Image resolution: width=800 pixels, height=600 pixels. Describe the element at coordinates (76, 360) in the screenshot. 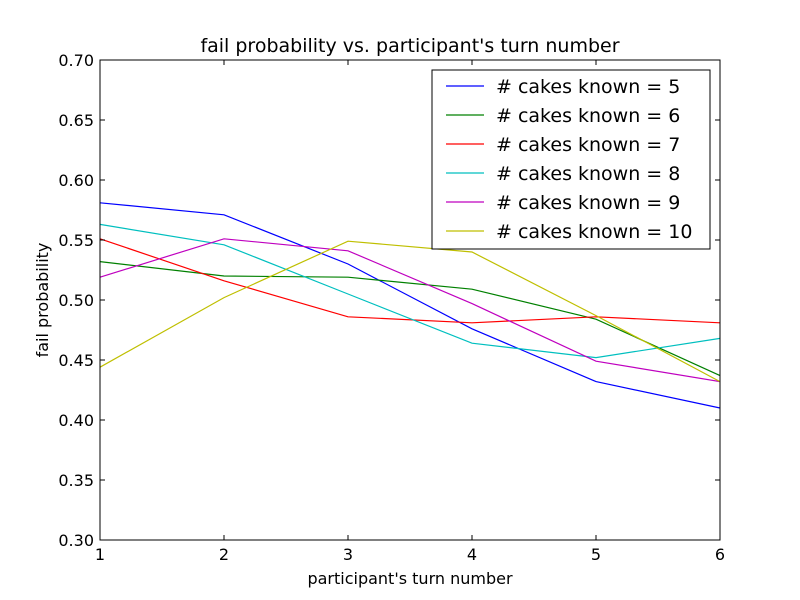

I see `y-tick-label: 0.45` at that location.